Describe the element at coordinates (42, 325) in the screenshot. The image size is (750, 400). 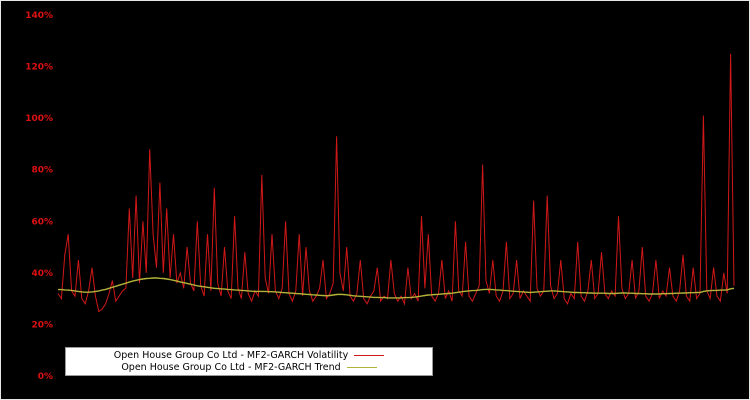
I see `y-axis-tick-label: 20%` at that location.